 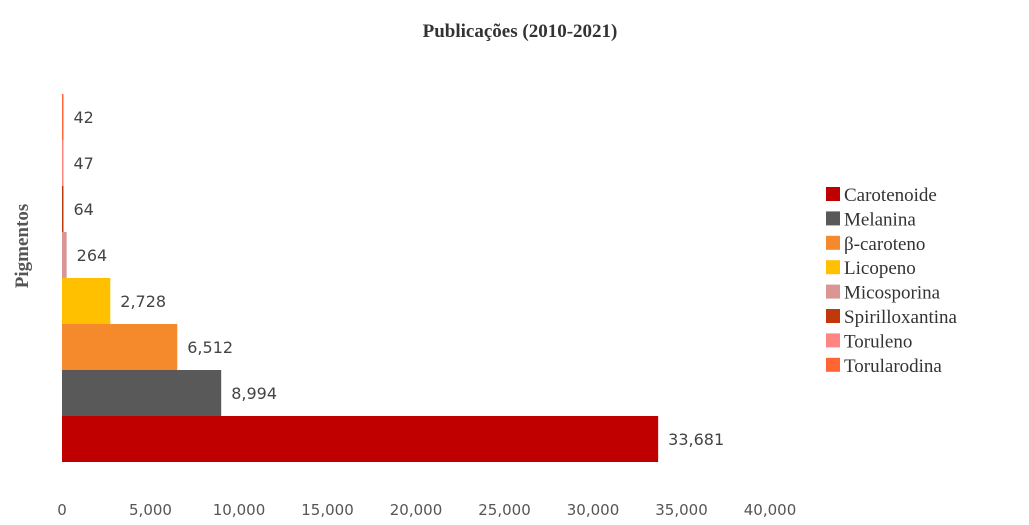 What do you see at coordinates (892, 293) in the screenshot?
I see `legend-label: Micosporina` at bounding box center [892, 293].